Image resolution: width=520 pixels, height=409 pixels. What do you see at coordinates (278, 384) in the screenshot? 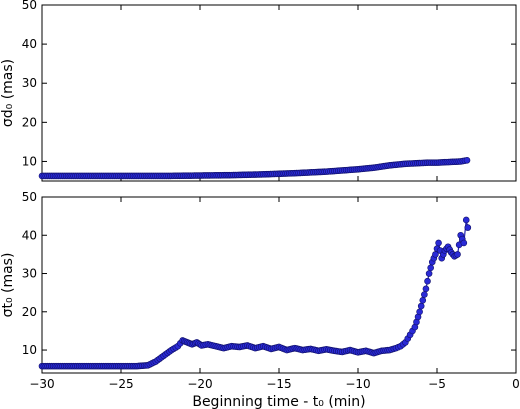
I see `x-tick-label: −15` at bounding box center [278, 384].